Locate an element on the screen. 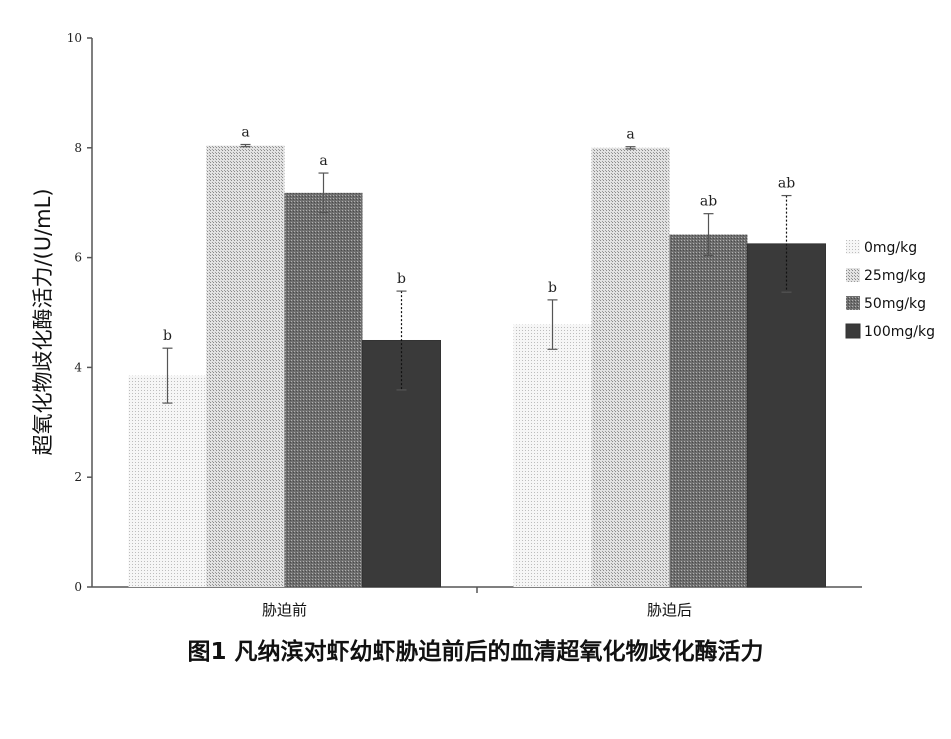 The width and height of the screenshot is (951, 739). y-tick-label: 8 is located at coordinates (78, 148).